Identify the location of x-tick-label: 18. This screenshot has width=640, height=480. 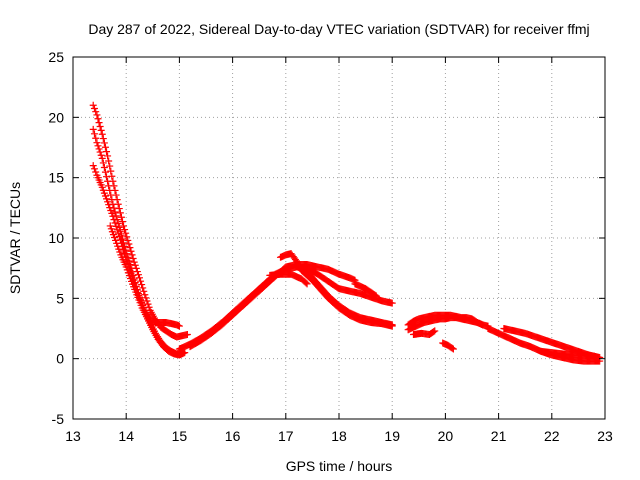
(339, 436).